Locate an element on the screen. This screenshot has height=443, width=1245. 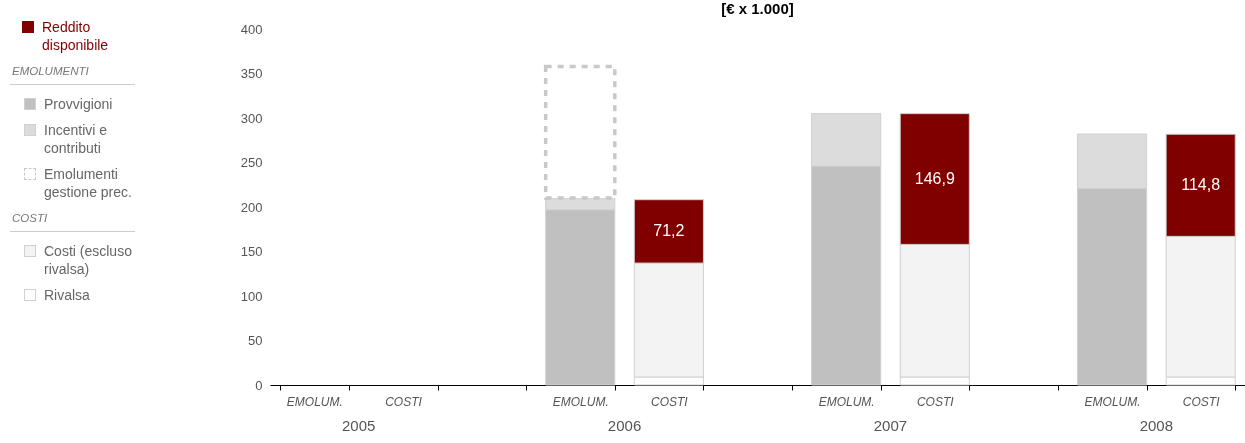
data-label: 146,9 is located at coordinates (934, 179).